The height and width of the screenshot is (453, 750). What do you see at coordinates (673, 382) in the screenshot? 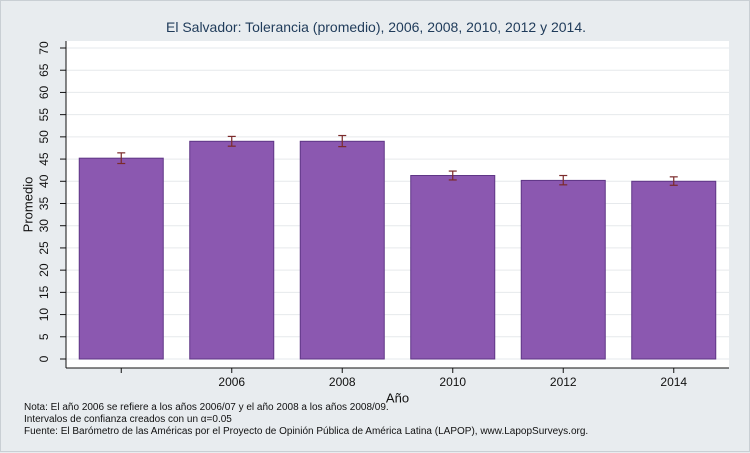
I see `x-tick-label: 2014` at bounding box center [673, 382].